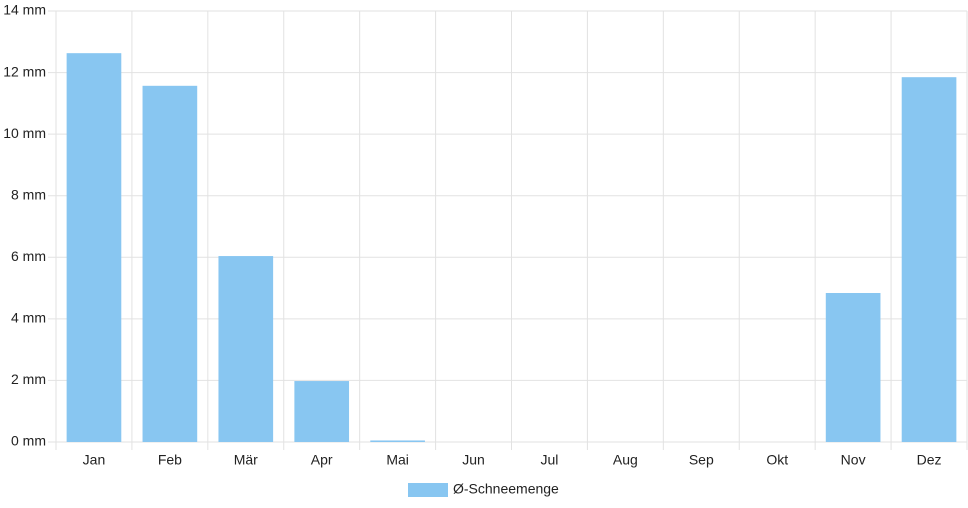 The width and height of the screenshot is (968, 508). What do you see at coordinates (777, 460) in the screenshot?
I see `x-tick-label: Okt` at bounding box center [777, 460].